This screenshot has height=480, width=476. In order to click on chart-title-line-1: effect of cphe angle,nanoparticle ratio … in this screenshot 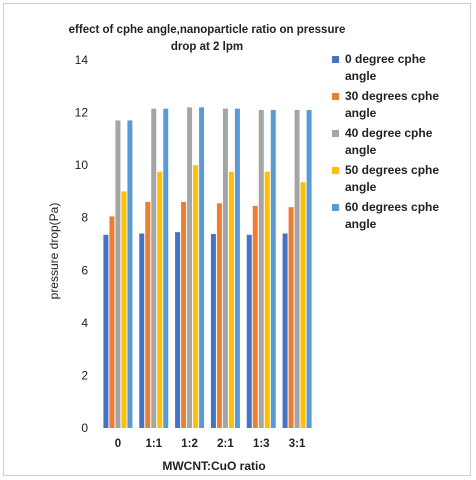, I will do `click(207, 30)`.